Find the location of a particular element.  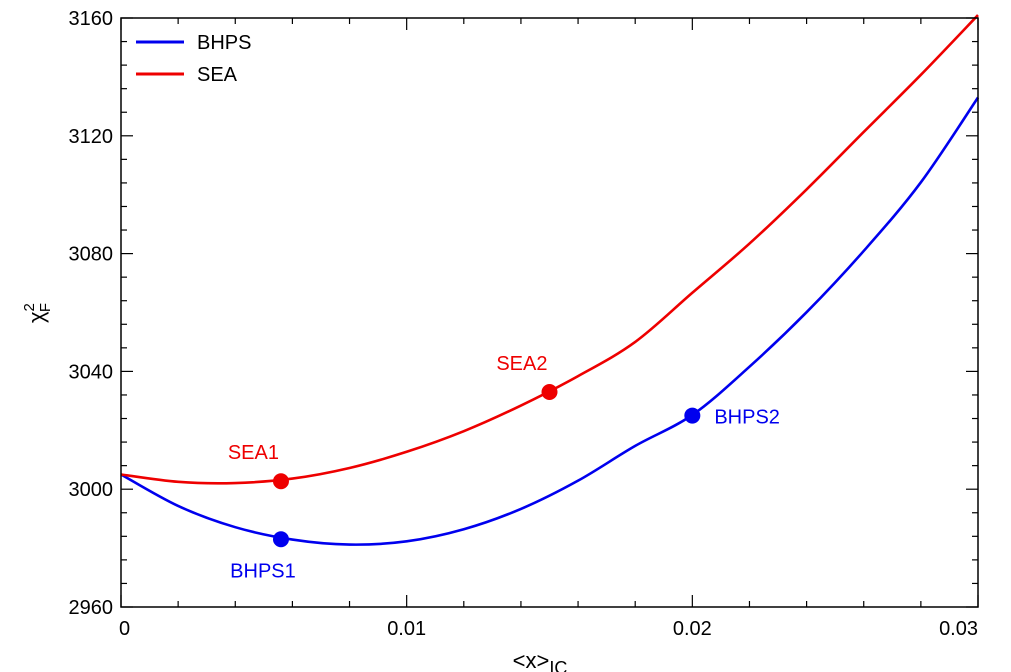

y-tick-label: 3080 is located at coordinates (91, 255).